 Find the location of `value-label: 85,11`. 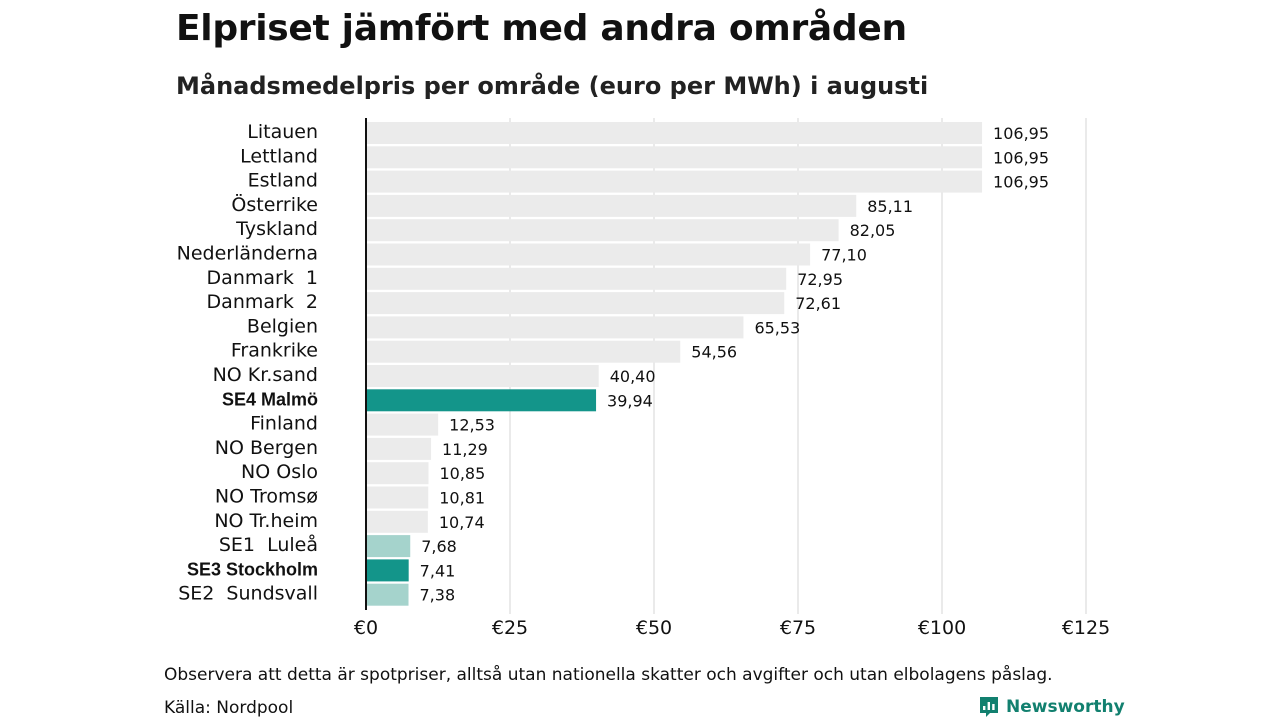

value-label: 85,11 is located at coordinates (890, 206).